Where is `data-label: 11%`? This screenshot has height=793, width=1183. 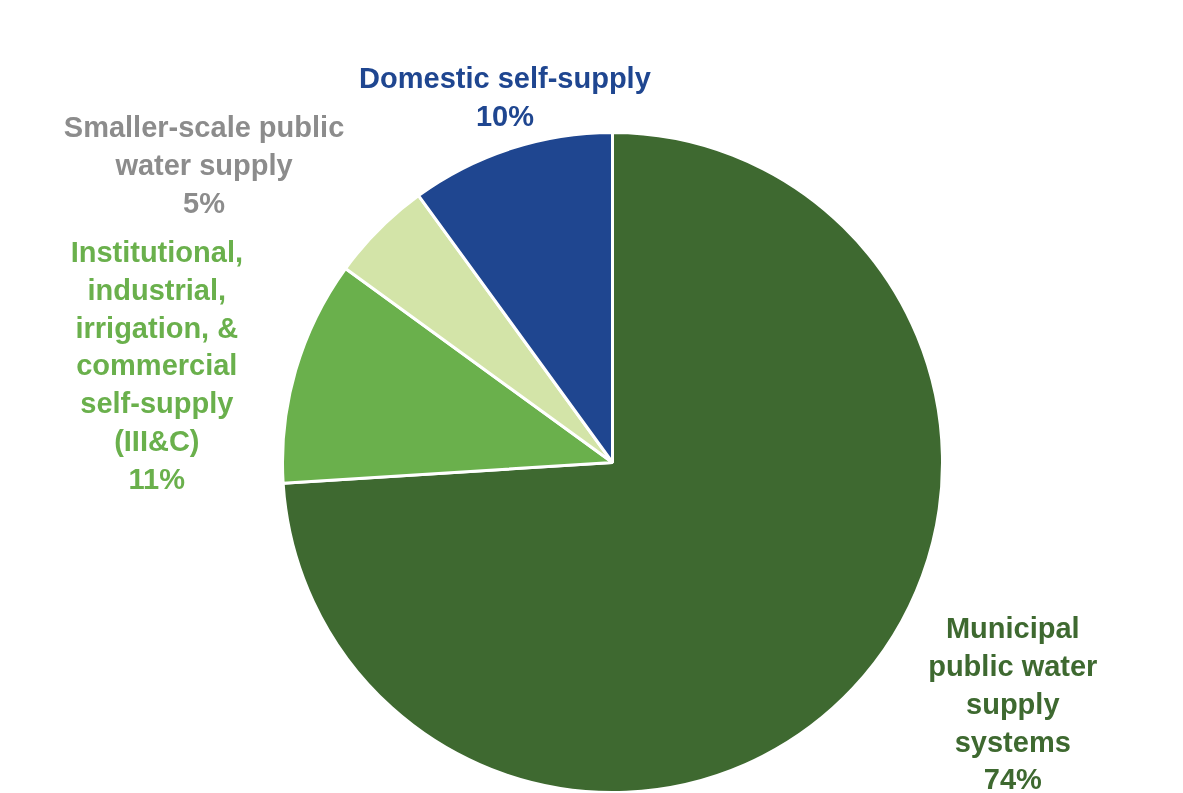
data-label: 11% is located at coordinates (157, 478).